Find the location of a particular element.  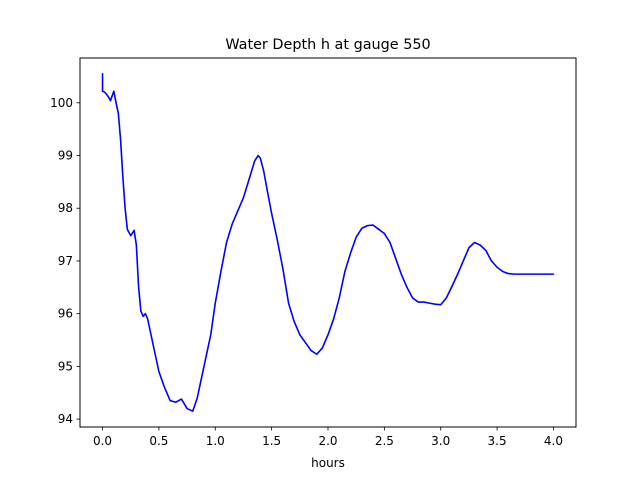

x-tick-label: 0.0 is located at coordinates (102, 441).